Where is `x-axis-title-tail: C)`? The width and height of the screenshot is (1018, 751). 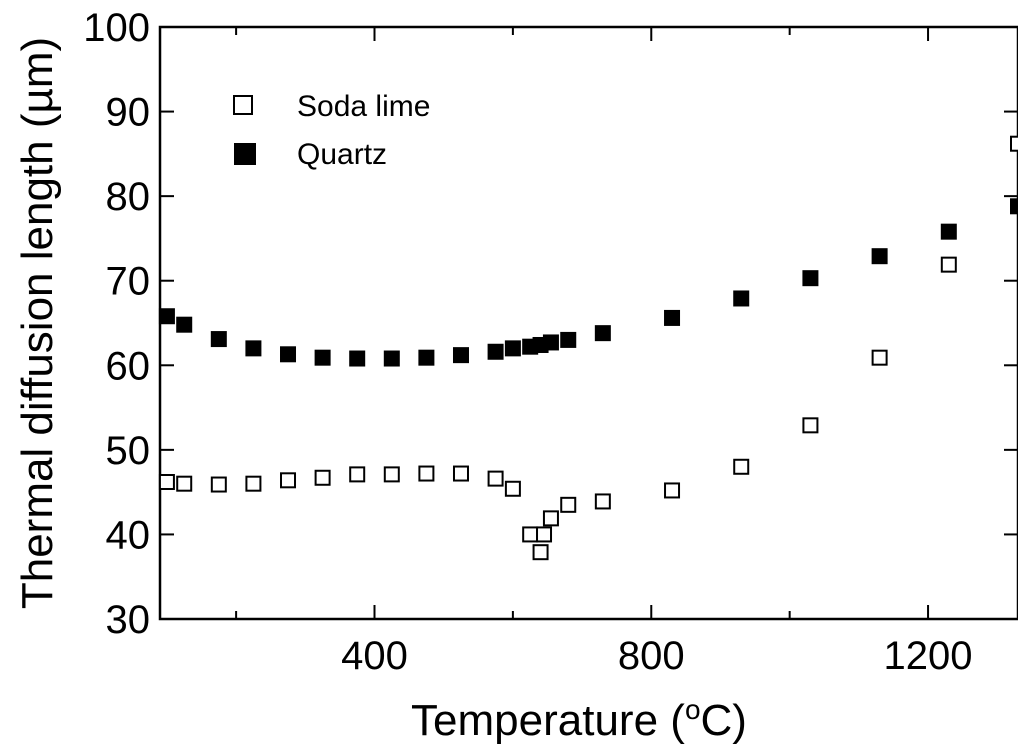
x-axis-title-tail: C) is located at coordinates (724, 720).